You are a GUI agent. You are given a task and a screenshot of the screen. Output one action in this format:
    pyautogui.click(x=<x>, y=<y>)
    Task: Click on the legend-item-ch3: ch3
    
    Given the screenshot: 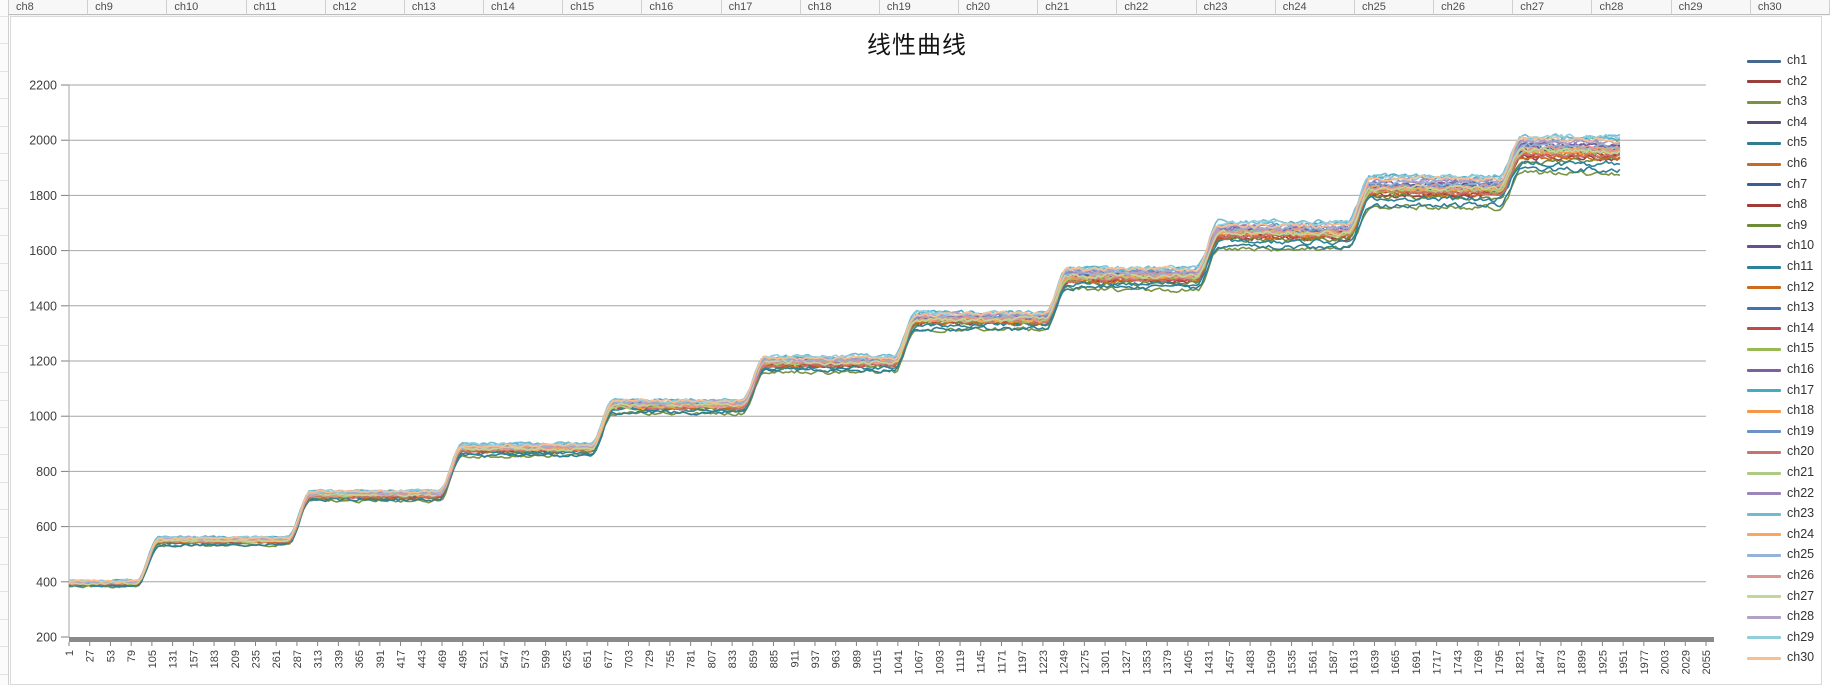 What is the action you would take?
    pyautogui.click(x=1788, y=102)
    